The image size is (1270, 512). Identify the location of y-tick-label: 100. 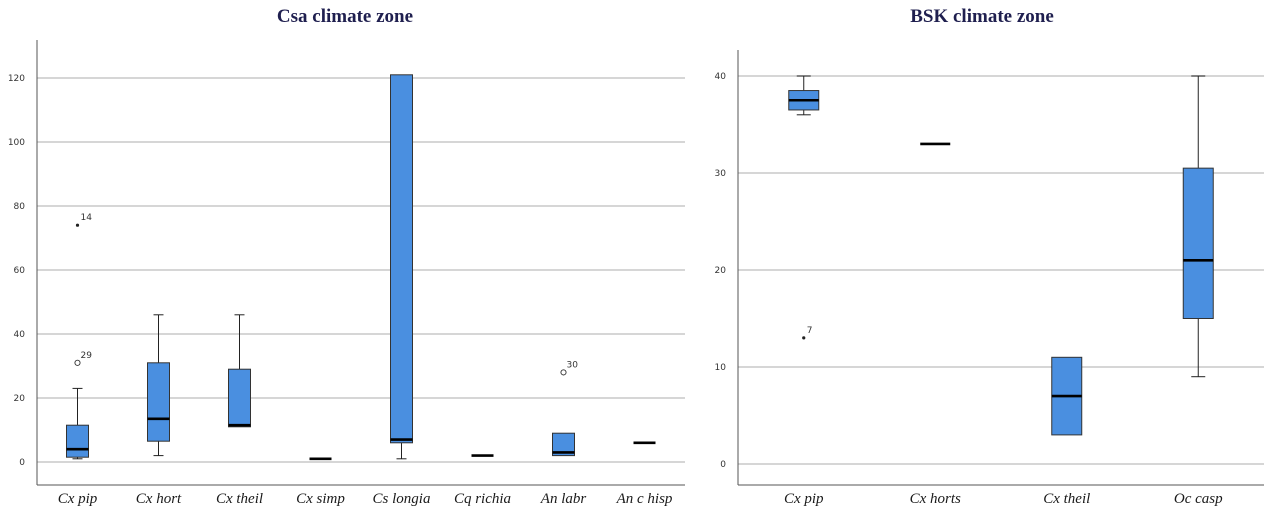
(16, 143).